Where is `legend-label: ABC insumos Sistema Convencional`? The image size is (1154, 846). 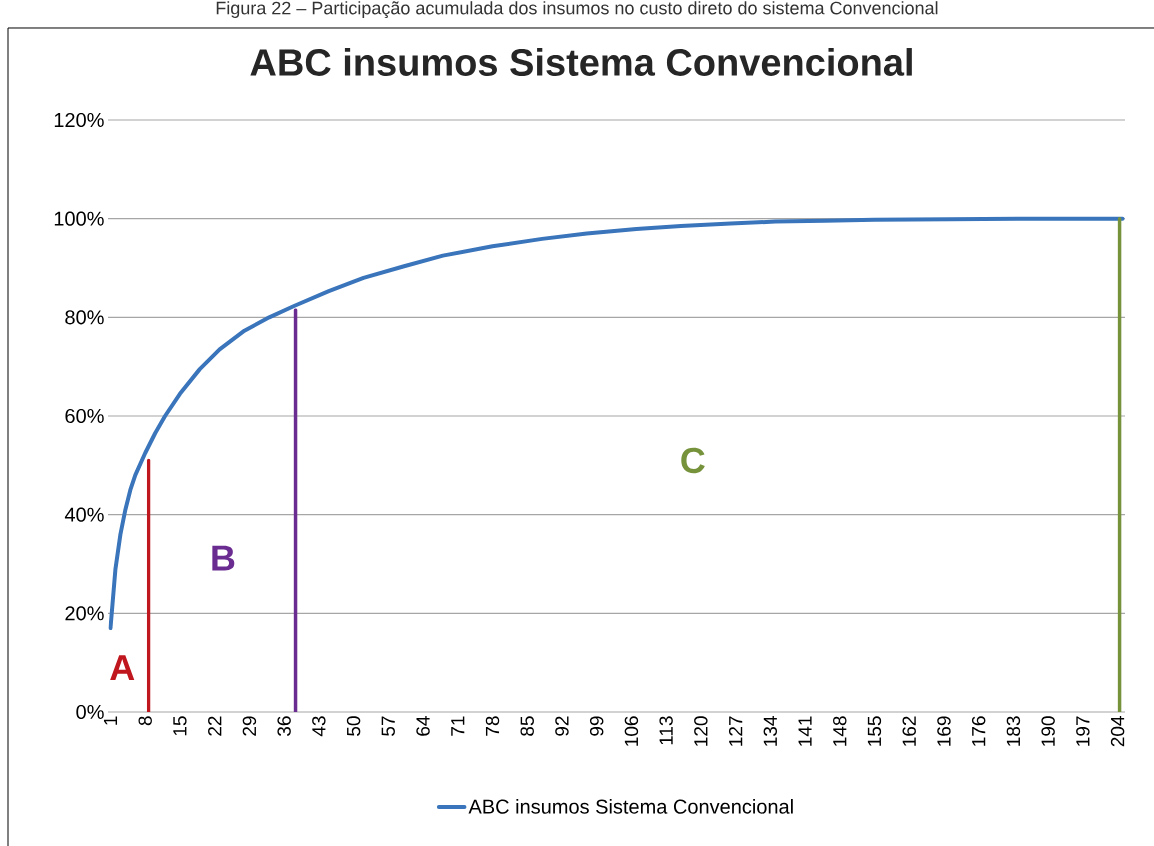
legend-label: ABC insumos Sistema Convencional is located at coordinates (630, 806).